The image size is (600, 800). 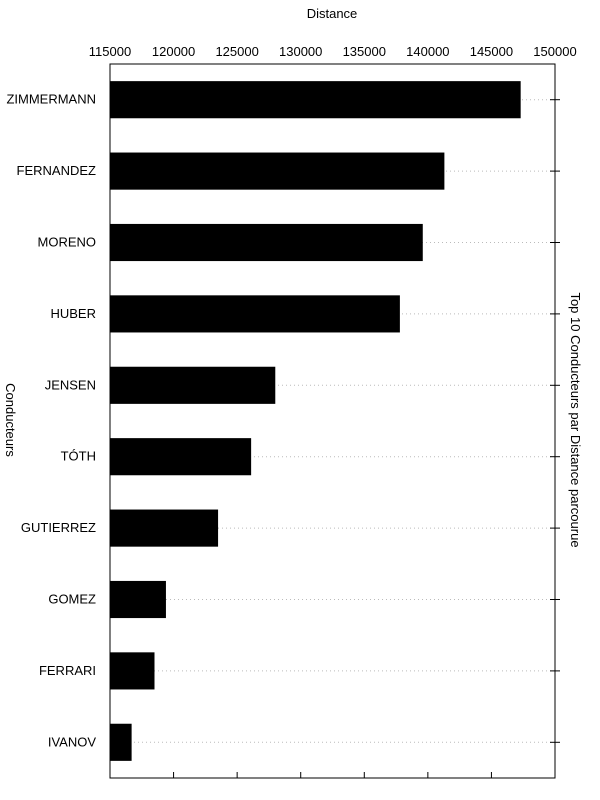 What do you see at coordinates (554, 51) in the screenshot?
I see `x-tick-label: 150000` at bounding box center [554, 51].